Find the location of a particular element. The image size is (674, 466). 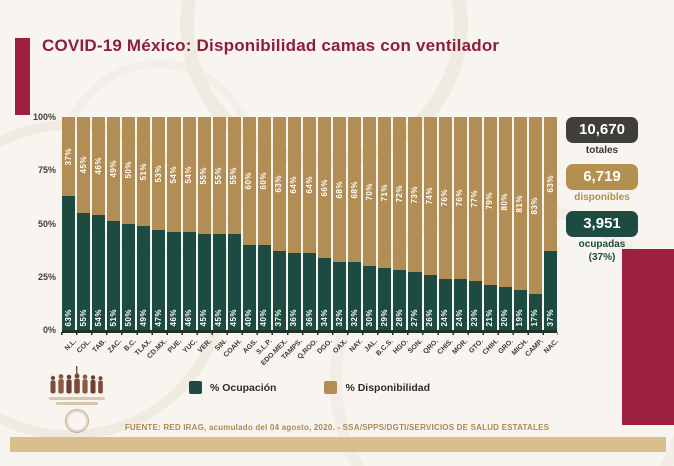

ocupacion-value-label: 49% is located at coordinates (143, 318).